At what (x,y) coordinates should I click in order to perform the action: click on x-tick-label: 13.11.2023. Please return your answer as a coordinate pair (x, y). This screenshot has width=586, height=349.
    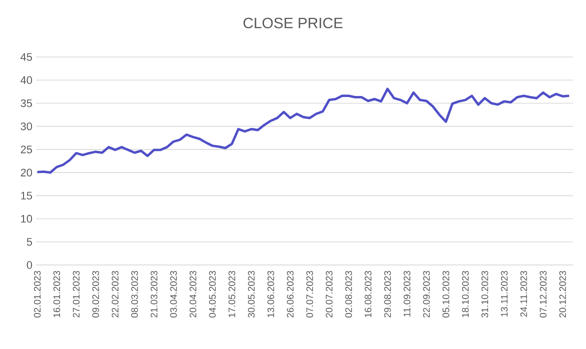
    Looking at the image, I should click on (504, 293).